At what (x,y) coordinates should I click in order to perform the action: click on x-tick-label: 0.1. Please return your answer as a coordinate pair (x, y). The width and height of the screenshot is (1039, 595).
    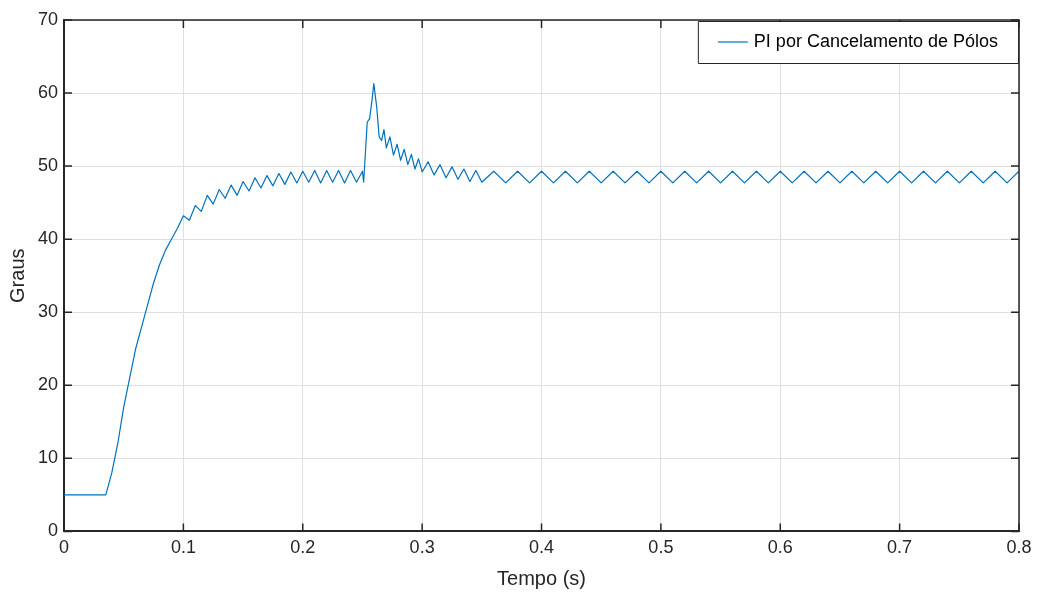
    Looking at the image, I should click on (183, 547).